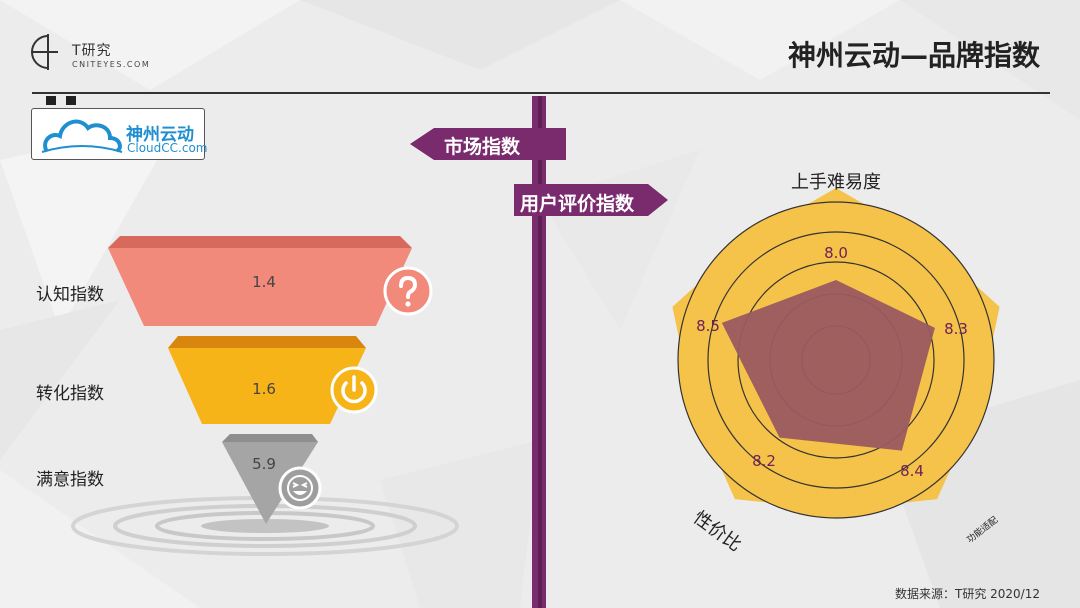 Image resolution: width=1080 pixels, height=608 pixels. I want to click on funnel-stage-satisfaction, so click(270, 483).